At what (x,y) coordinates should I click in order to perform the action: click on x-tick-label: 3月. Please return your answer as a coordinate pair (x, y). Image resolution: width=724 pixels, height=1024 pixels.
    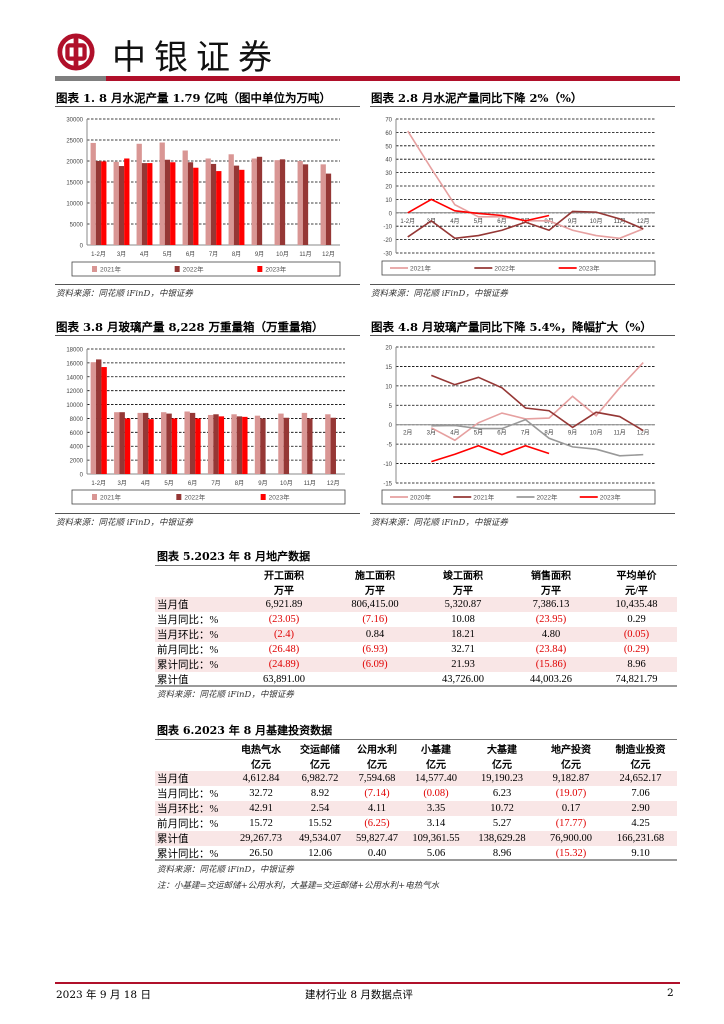
    Looking at the image, I should click on (122, 483).